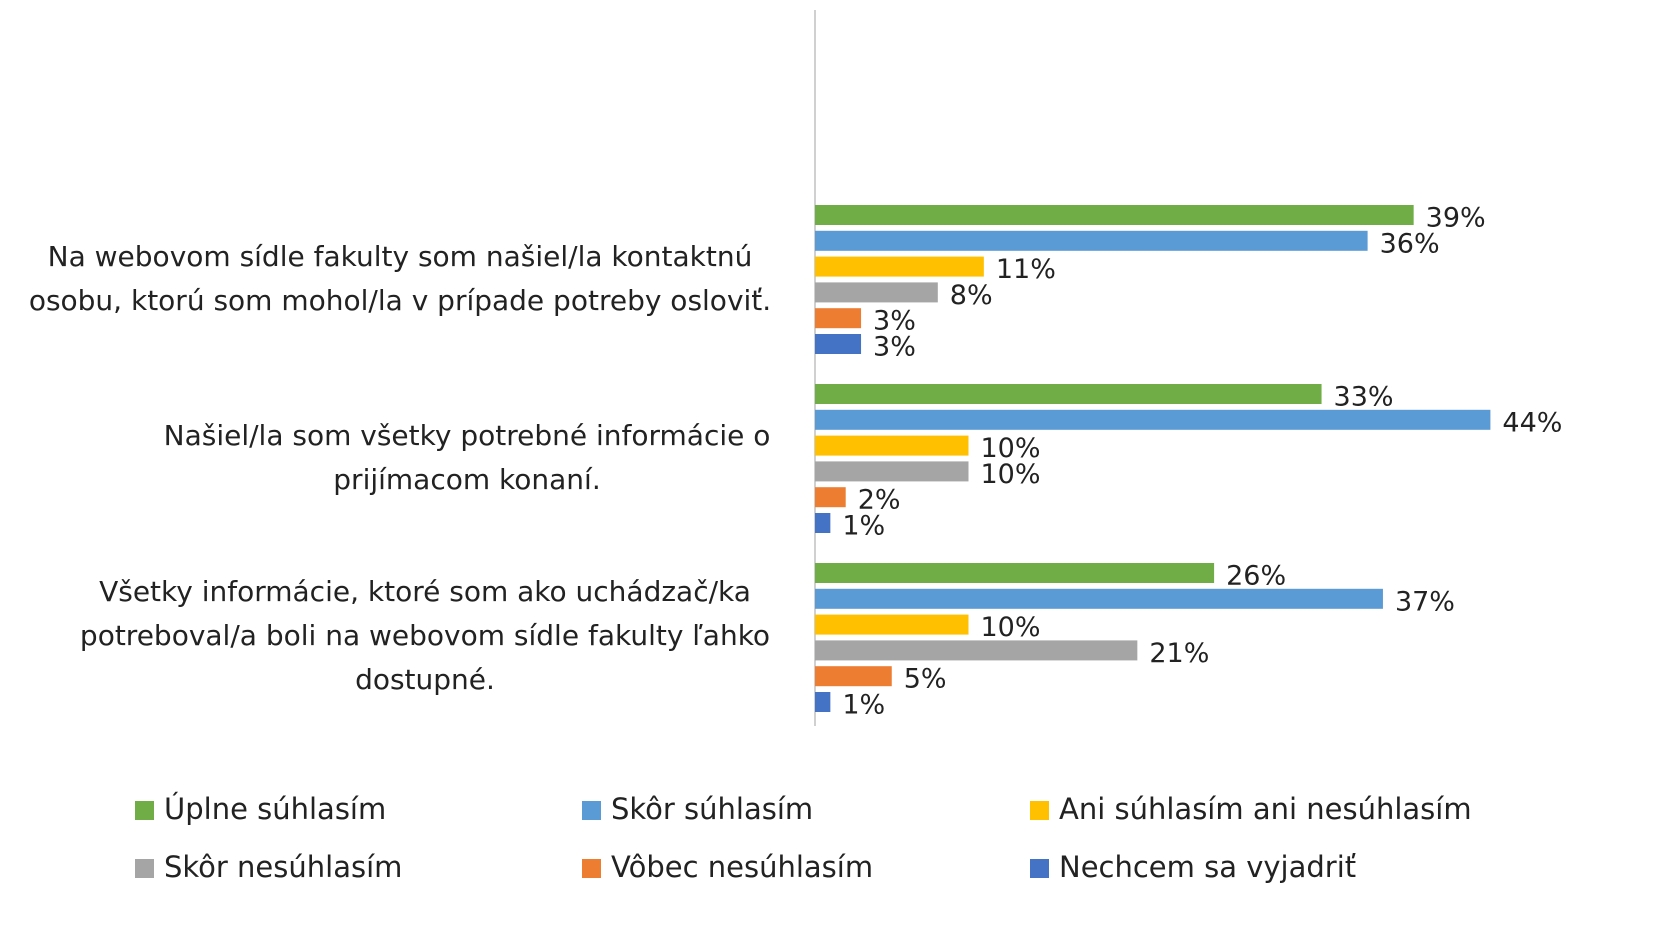  Describe the element at coordinates (1207, 867) in the screenshot. I see `legend-label: Nechcem sa vyjadriť` at that location.